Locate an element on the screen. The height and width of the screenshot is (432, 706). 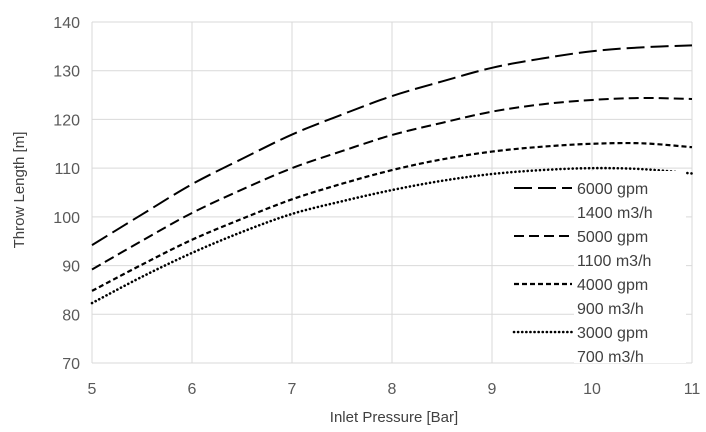
legend-label-secondary: 700 m3/h is located at coordinates (610, 357).